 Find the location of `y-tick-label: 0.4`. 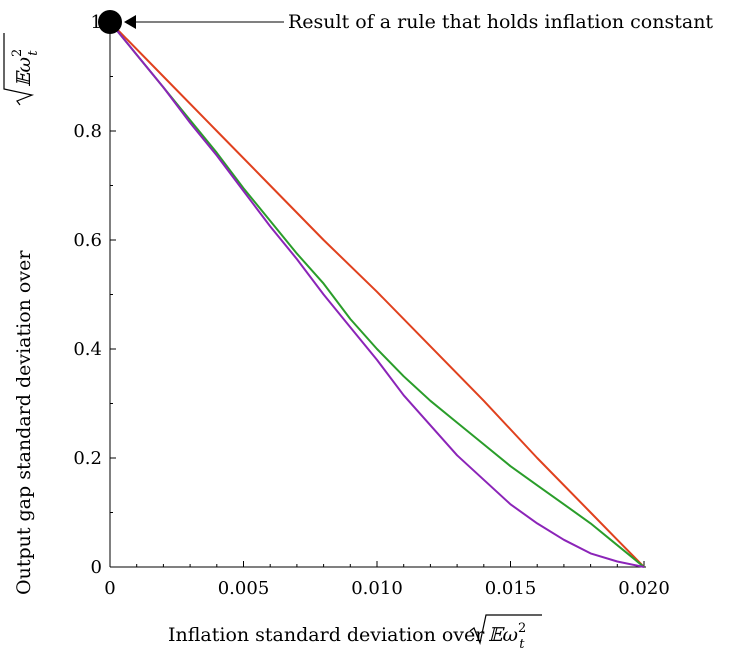

y-tick-label: 0.4 is located at coordinates (87, 349).